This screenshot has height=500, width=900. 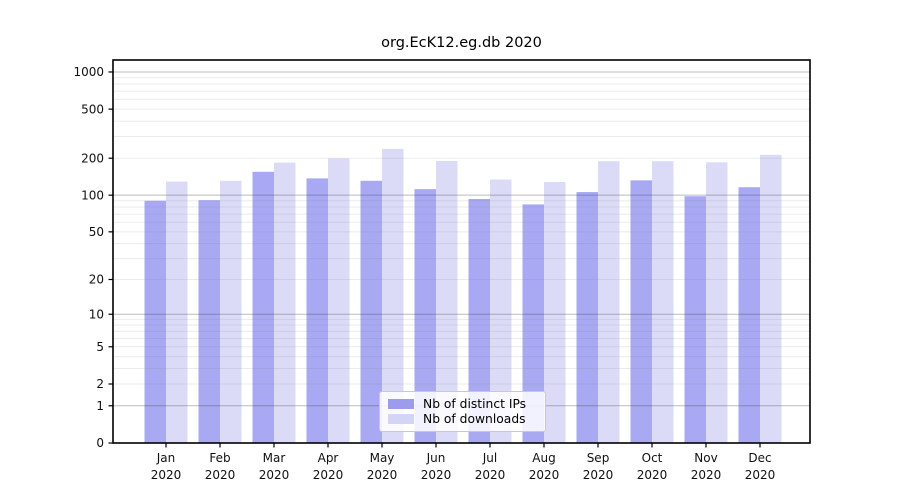 What do you see at coordinates (285, 302) in the screenshot?
I see `bar-downloads-mar` at bounding box center [285, 302].